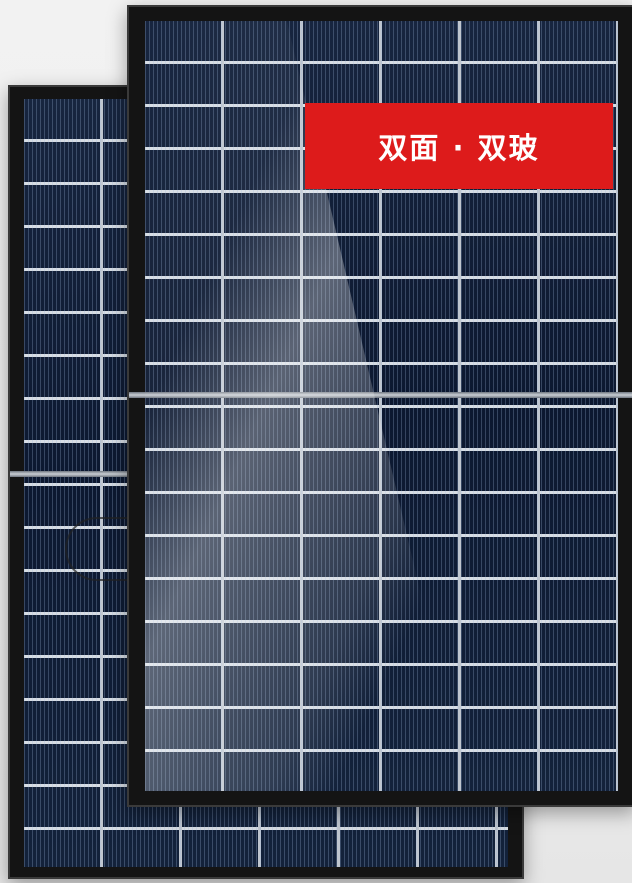  I want to click on feature-badge: 双面 · 双玻, so click(459, 146).